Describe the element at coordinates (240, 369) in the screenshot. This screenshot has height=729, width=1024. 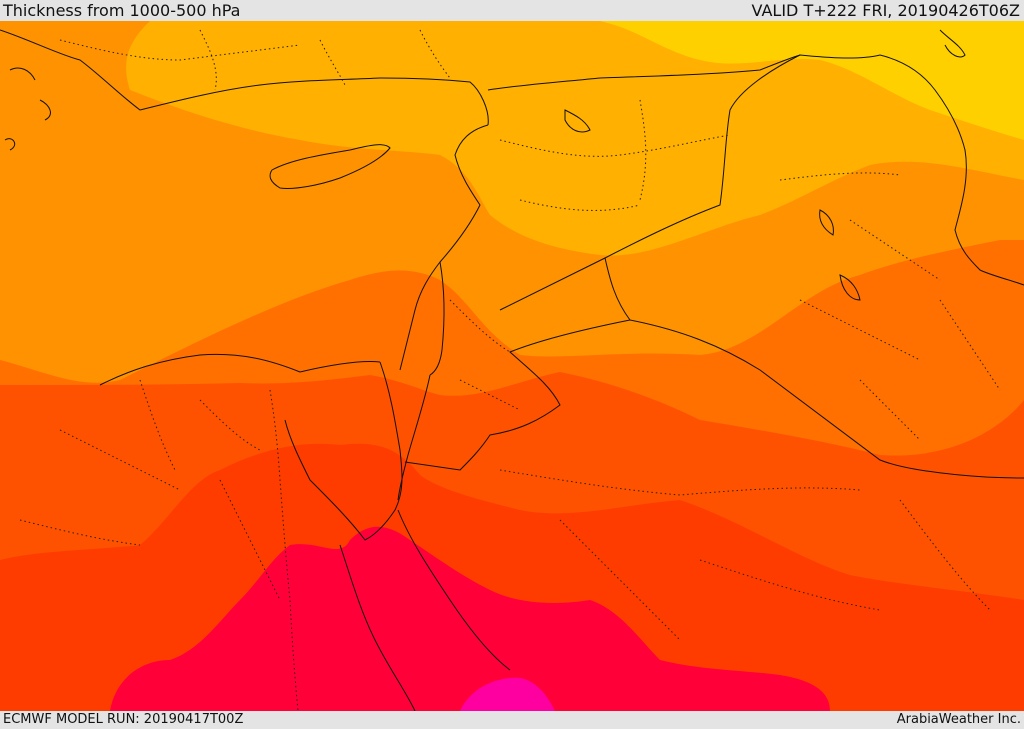
I see `egypt-north-coast` at that location.